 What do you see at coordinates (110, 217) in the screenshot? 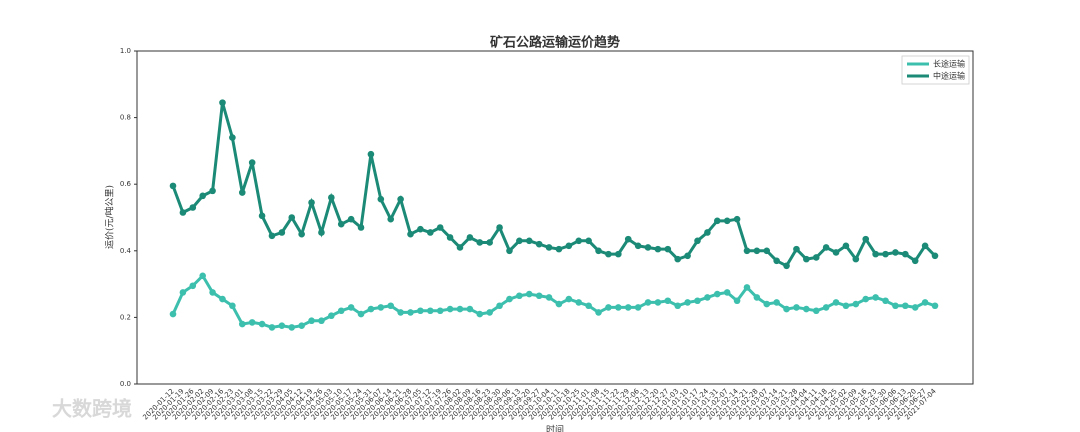
I see `y-axis-label: 运价(元/吨公里)` at bounding box center [110, 217].